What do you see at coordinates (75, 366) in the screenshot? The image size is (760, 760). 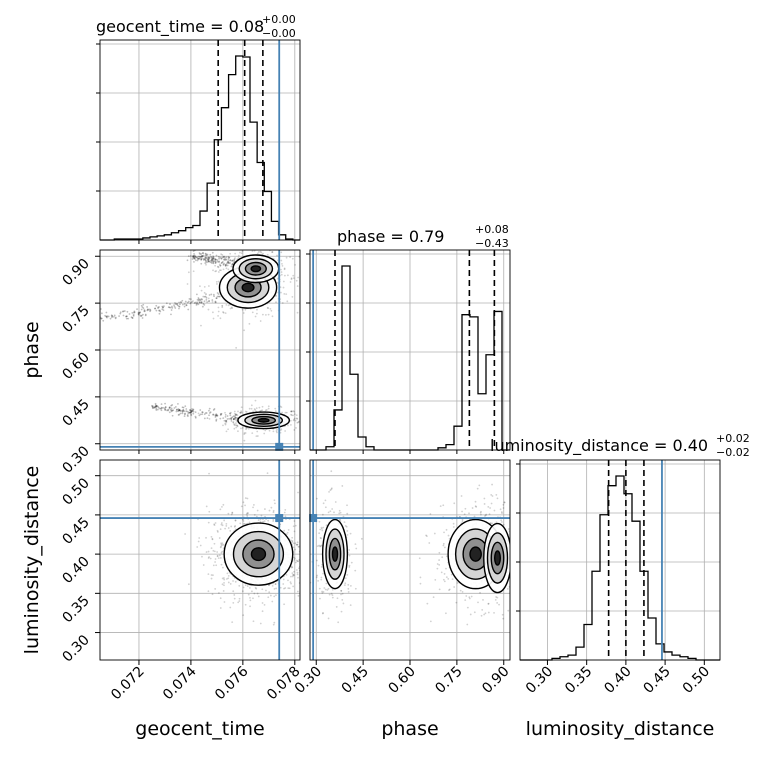 I see `ytick-label-phase: 0.60` at bounding box center [75, 366].